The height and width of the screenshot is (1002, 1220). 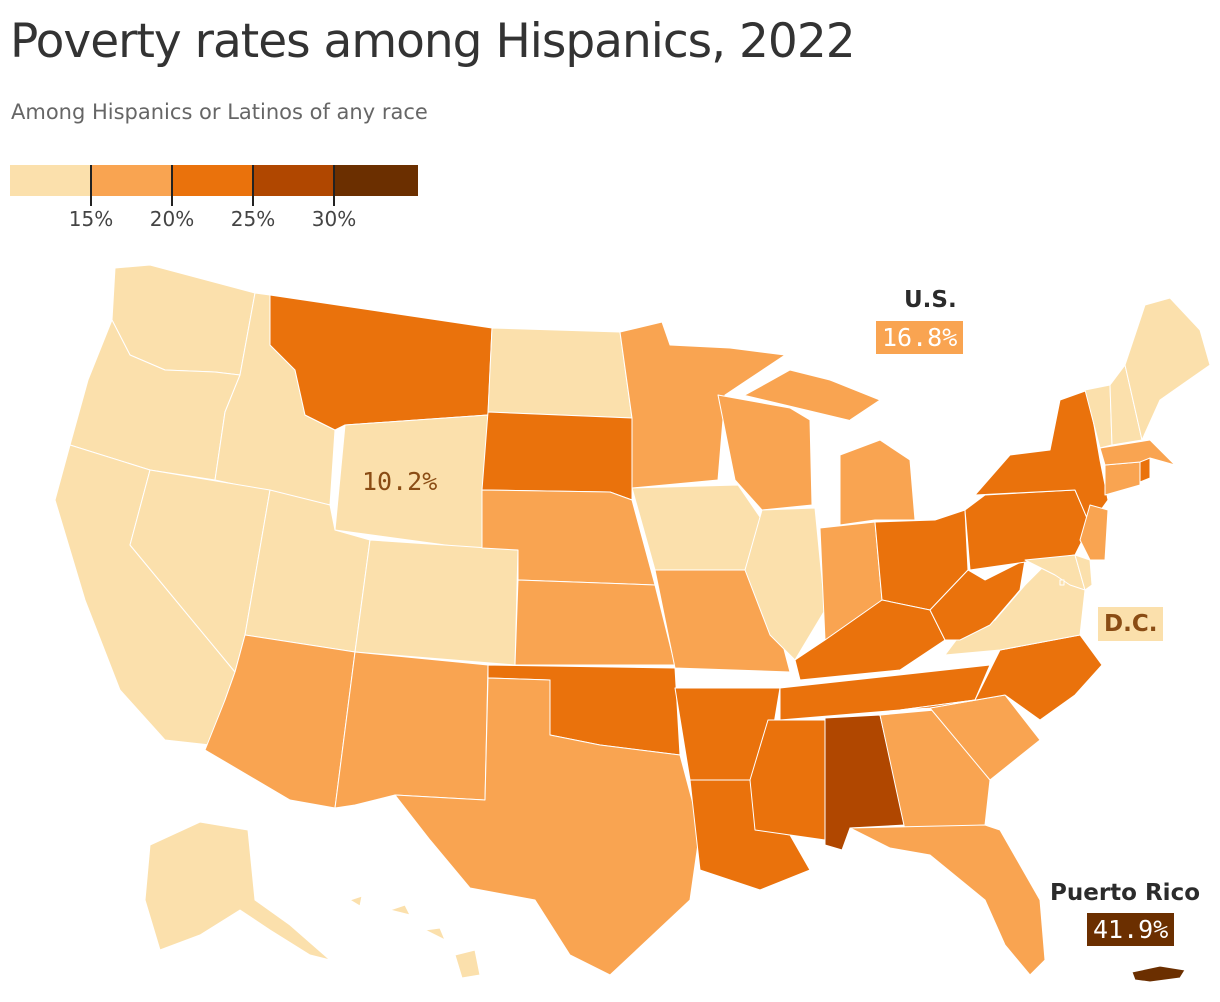 I want to click on state-CT, so click(x=1122, y=478).